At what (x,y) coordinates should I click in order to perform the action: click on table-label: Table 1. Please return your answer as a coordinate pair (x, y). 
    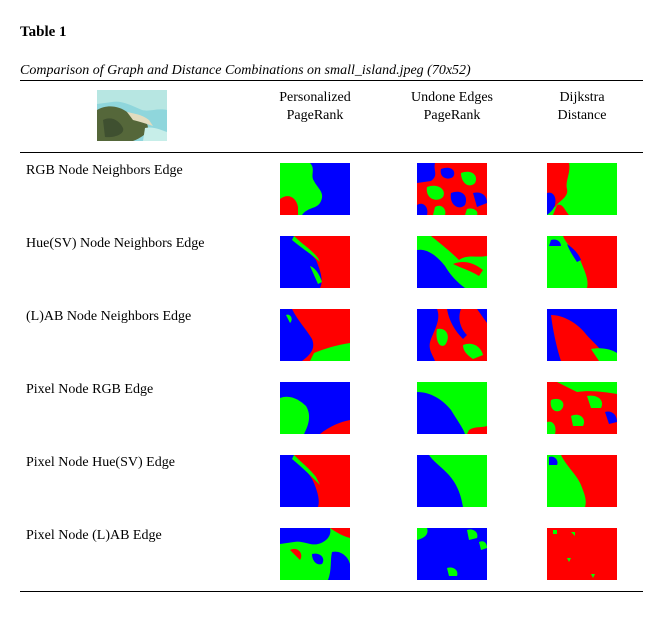
    Looking at the image, I should click on (43, 32).